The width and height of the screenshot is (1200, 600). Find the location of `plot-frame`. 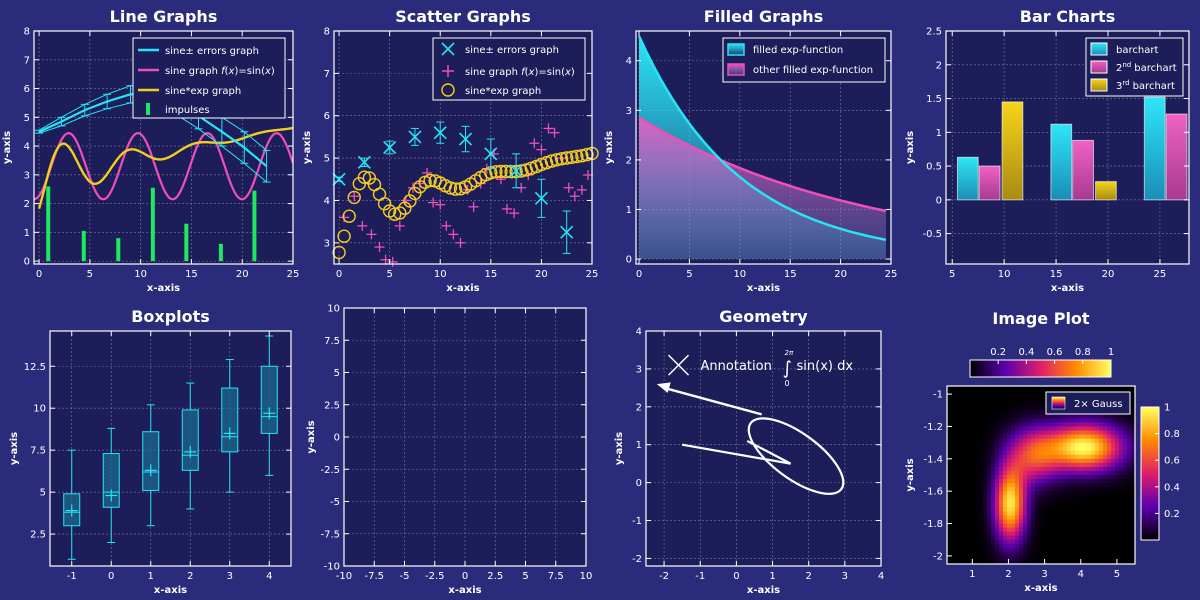

plot-frame is located at coordinates (163, 147).